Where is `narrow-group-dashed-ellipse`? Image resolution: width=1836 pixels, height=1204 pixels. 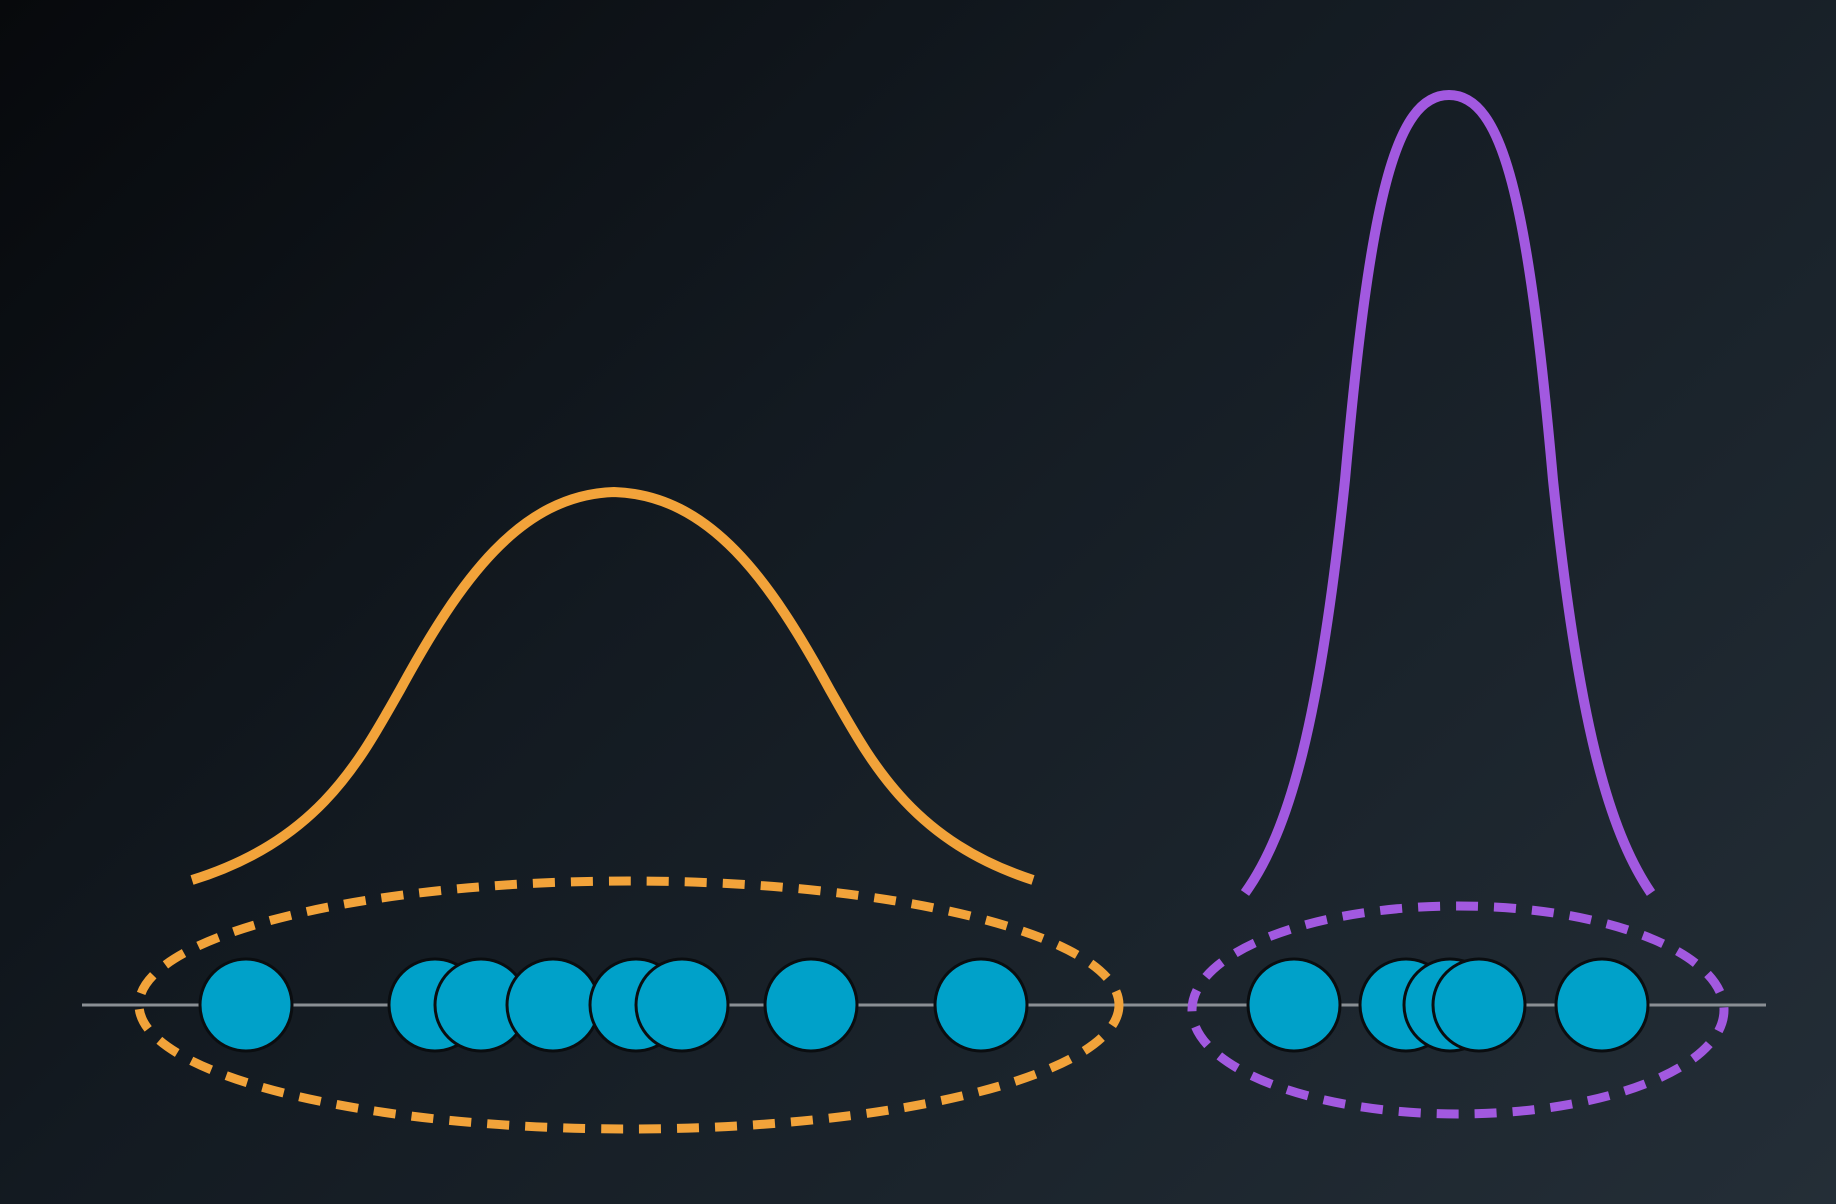
narrow-group-dashed-ellipse is located at coordinates (1458, 1010).